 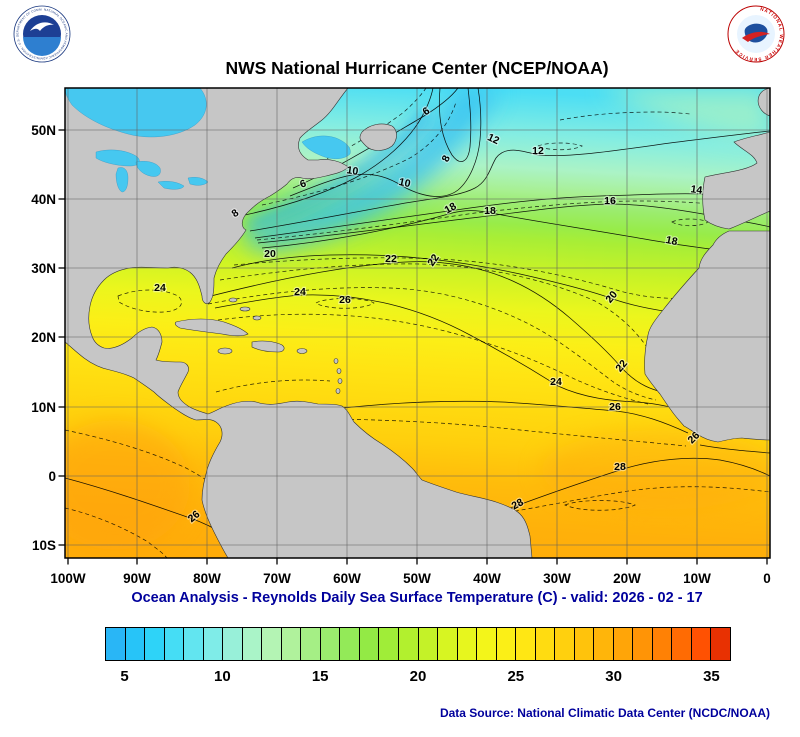 I want to click on contour-label: 22, so click(x=391, y=259).